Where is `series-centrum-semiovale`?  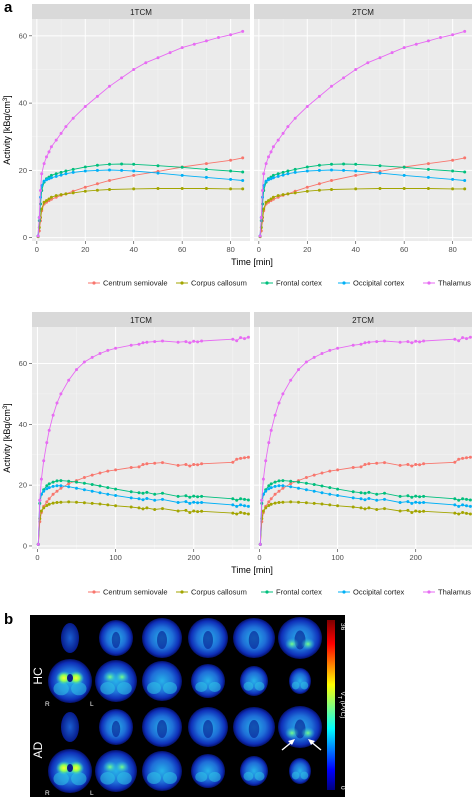 series-centrum-semiovale is located at coordinates (365, 500).